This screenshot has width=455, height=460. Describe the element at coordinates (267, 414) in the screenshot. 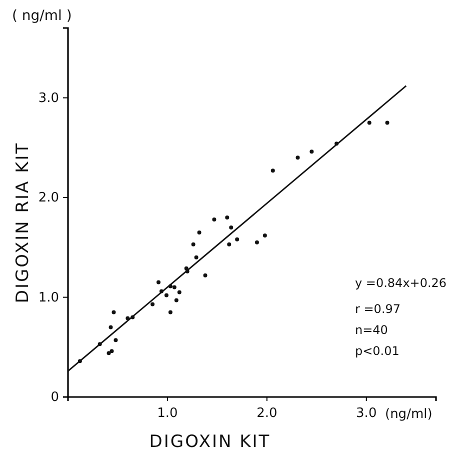

I see `x-tick-label: 2.0` at that location.